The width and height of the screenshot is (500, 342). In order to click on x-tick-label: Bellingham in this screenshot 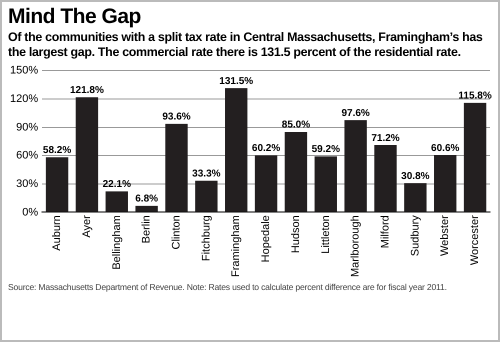, I will do `click(116, 242)`.